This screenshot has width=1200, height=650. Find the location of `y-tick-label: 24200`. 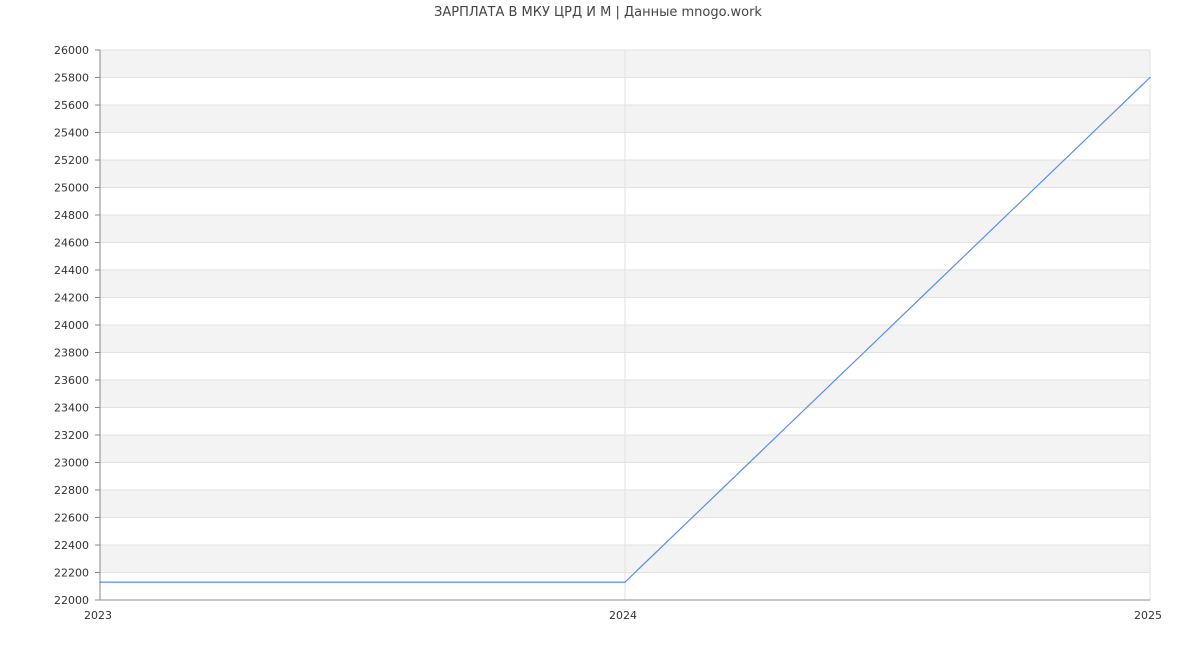

y-tick-label: 24200 is located at coordinates (71, 298).